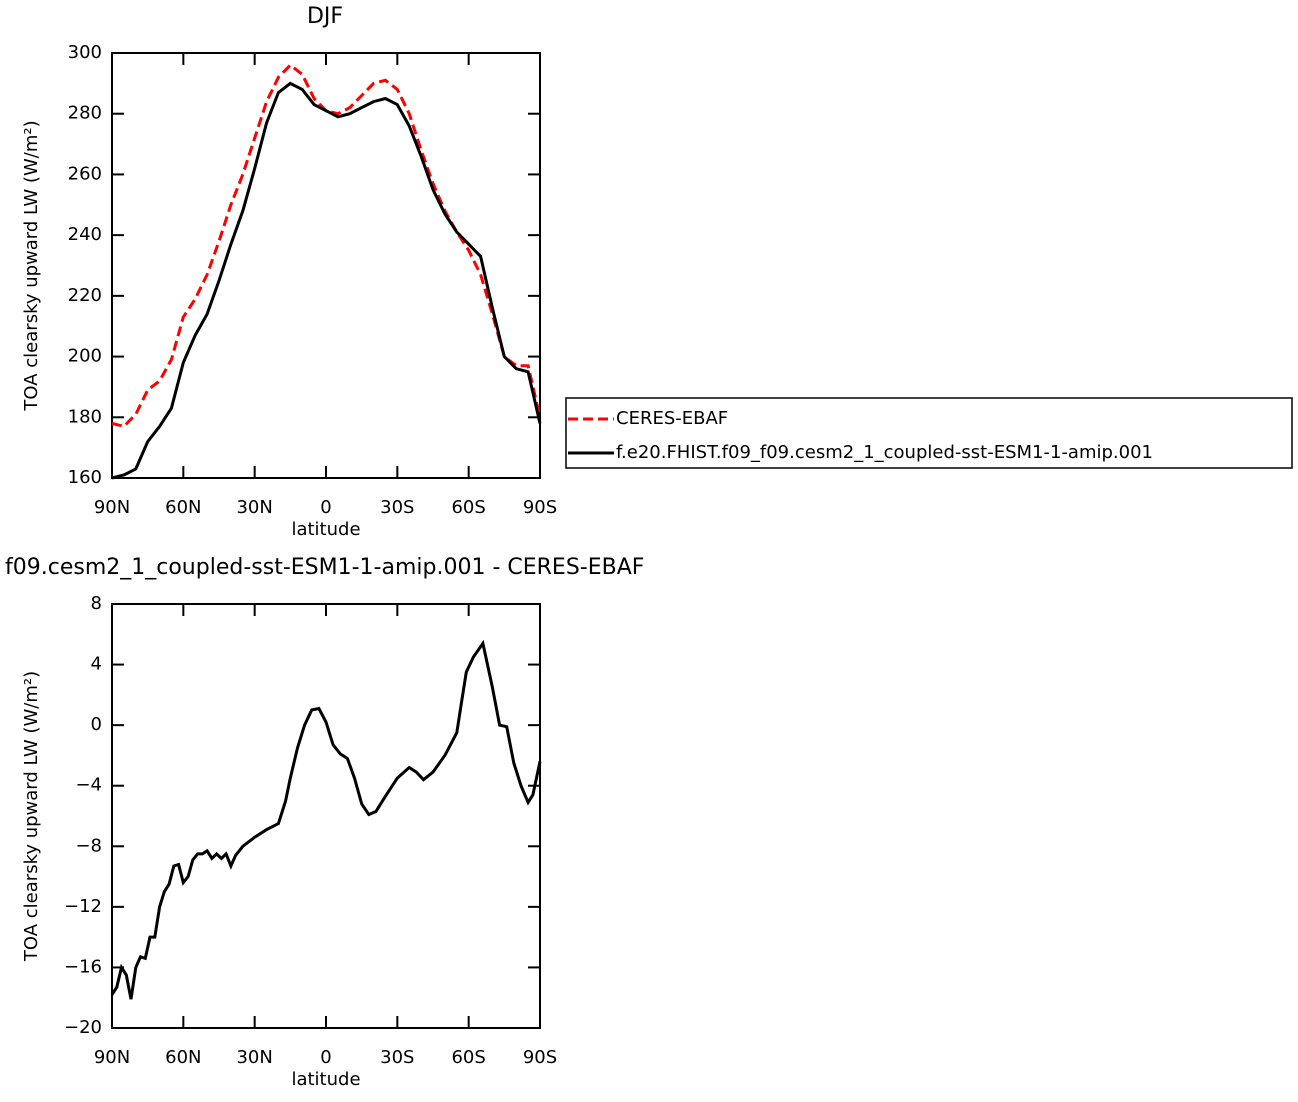 The image size is (1298, 1102). What do you see at coordinates (83, 966) in the screenshot?
I see `y-tick-label: −16` at bounding box center [83, 966].